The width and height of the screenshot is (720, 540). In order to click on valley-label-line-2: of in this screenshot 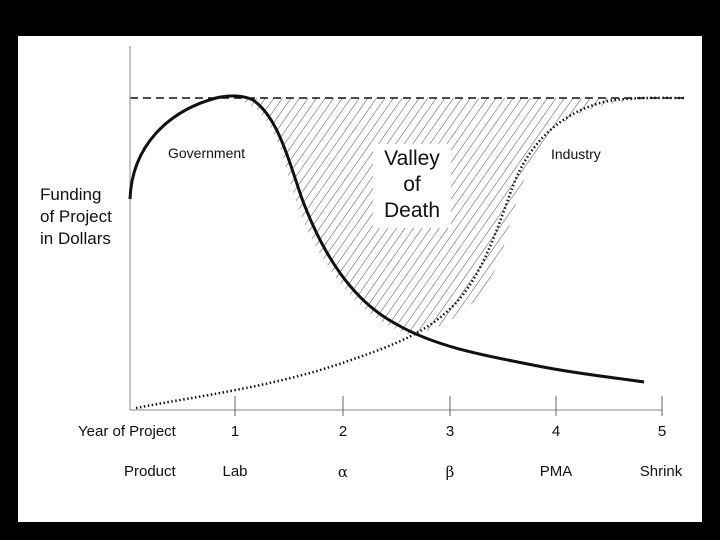, I will do `click(412, 184)`.